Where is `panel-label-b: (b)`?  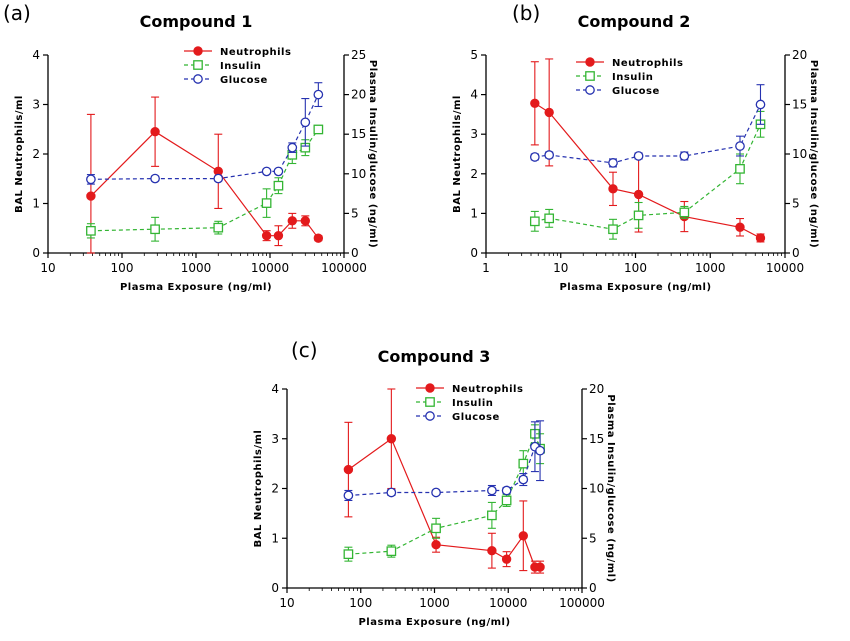
panel-label-b: (b) is located at coordinates (526, 13).